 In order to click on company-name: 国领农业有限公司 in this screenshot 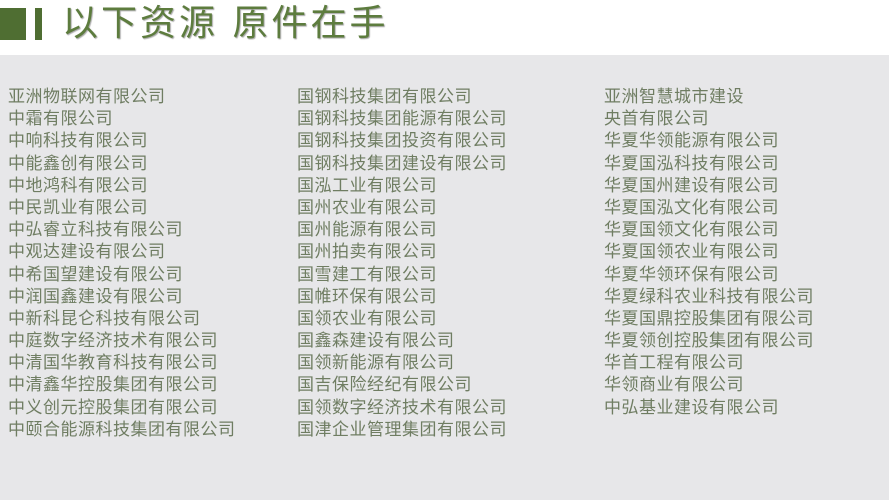, I will do `click(367, 318)`.